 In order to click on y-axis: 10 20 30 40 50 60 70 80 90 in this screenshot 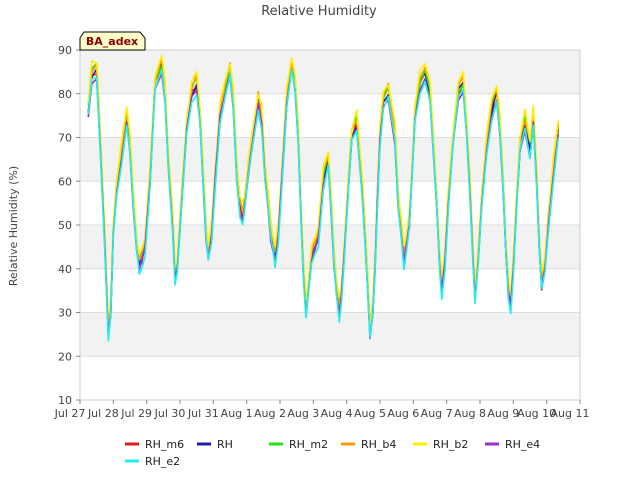, I will do `click(69, 225)`.